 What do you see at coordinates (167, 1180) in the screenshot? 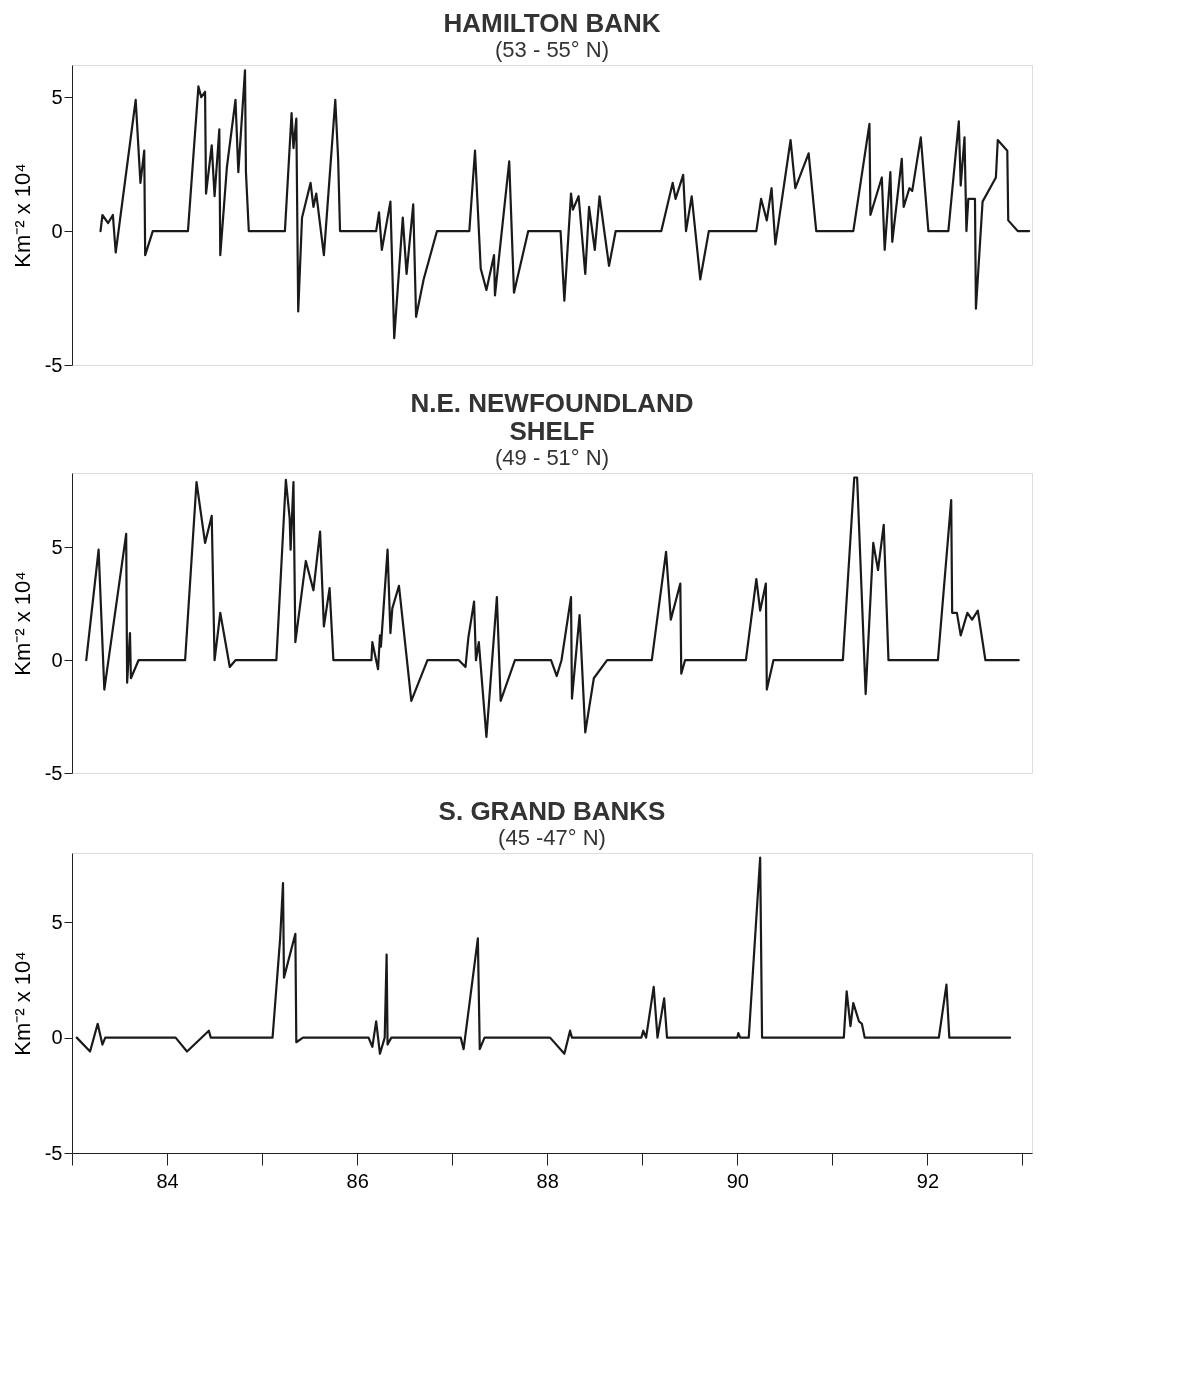
I see `x-tick-label: 84` at bounding box center [167, 1180].